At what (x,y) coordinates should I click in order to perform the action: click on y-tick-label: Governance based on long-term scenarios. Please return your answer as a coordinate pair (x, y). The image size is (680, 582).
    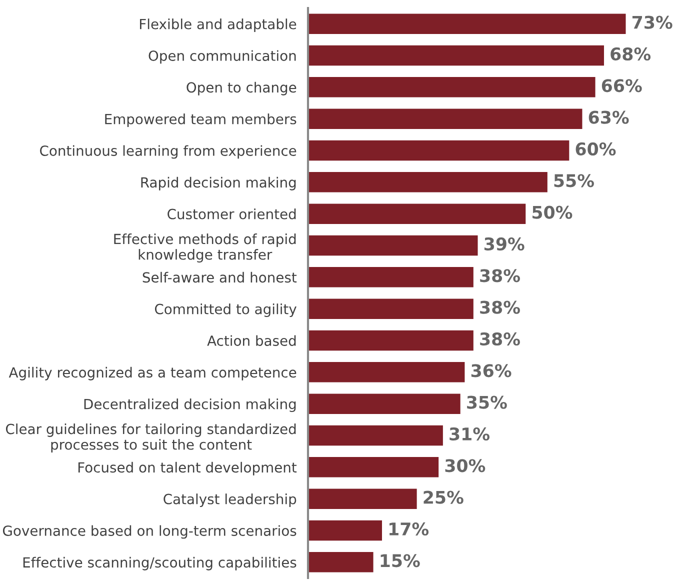
    Looking at the image, I should click on (149, 532).